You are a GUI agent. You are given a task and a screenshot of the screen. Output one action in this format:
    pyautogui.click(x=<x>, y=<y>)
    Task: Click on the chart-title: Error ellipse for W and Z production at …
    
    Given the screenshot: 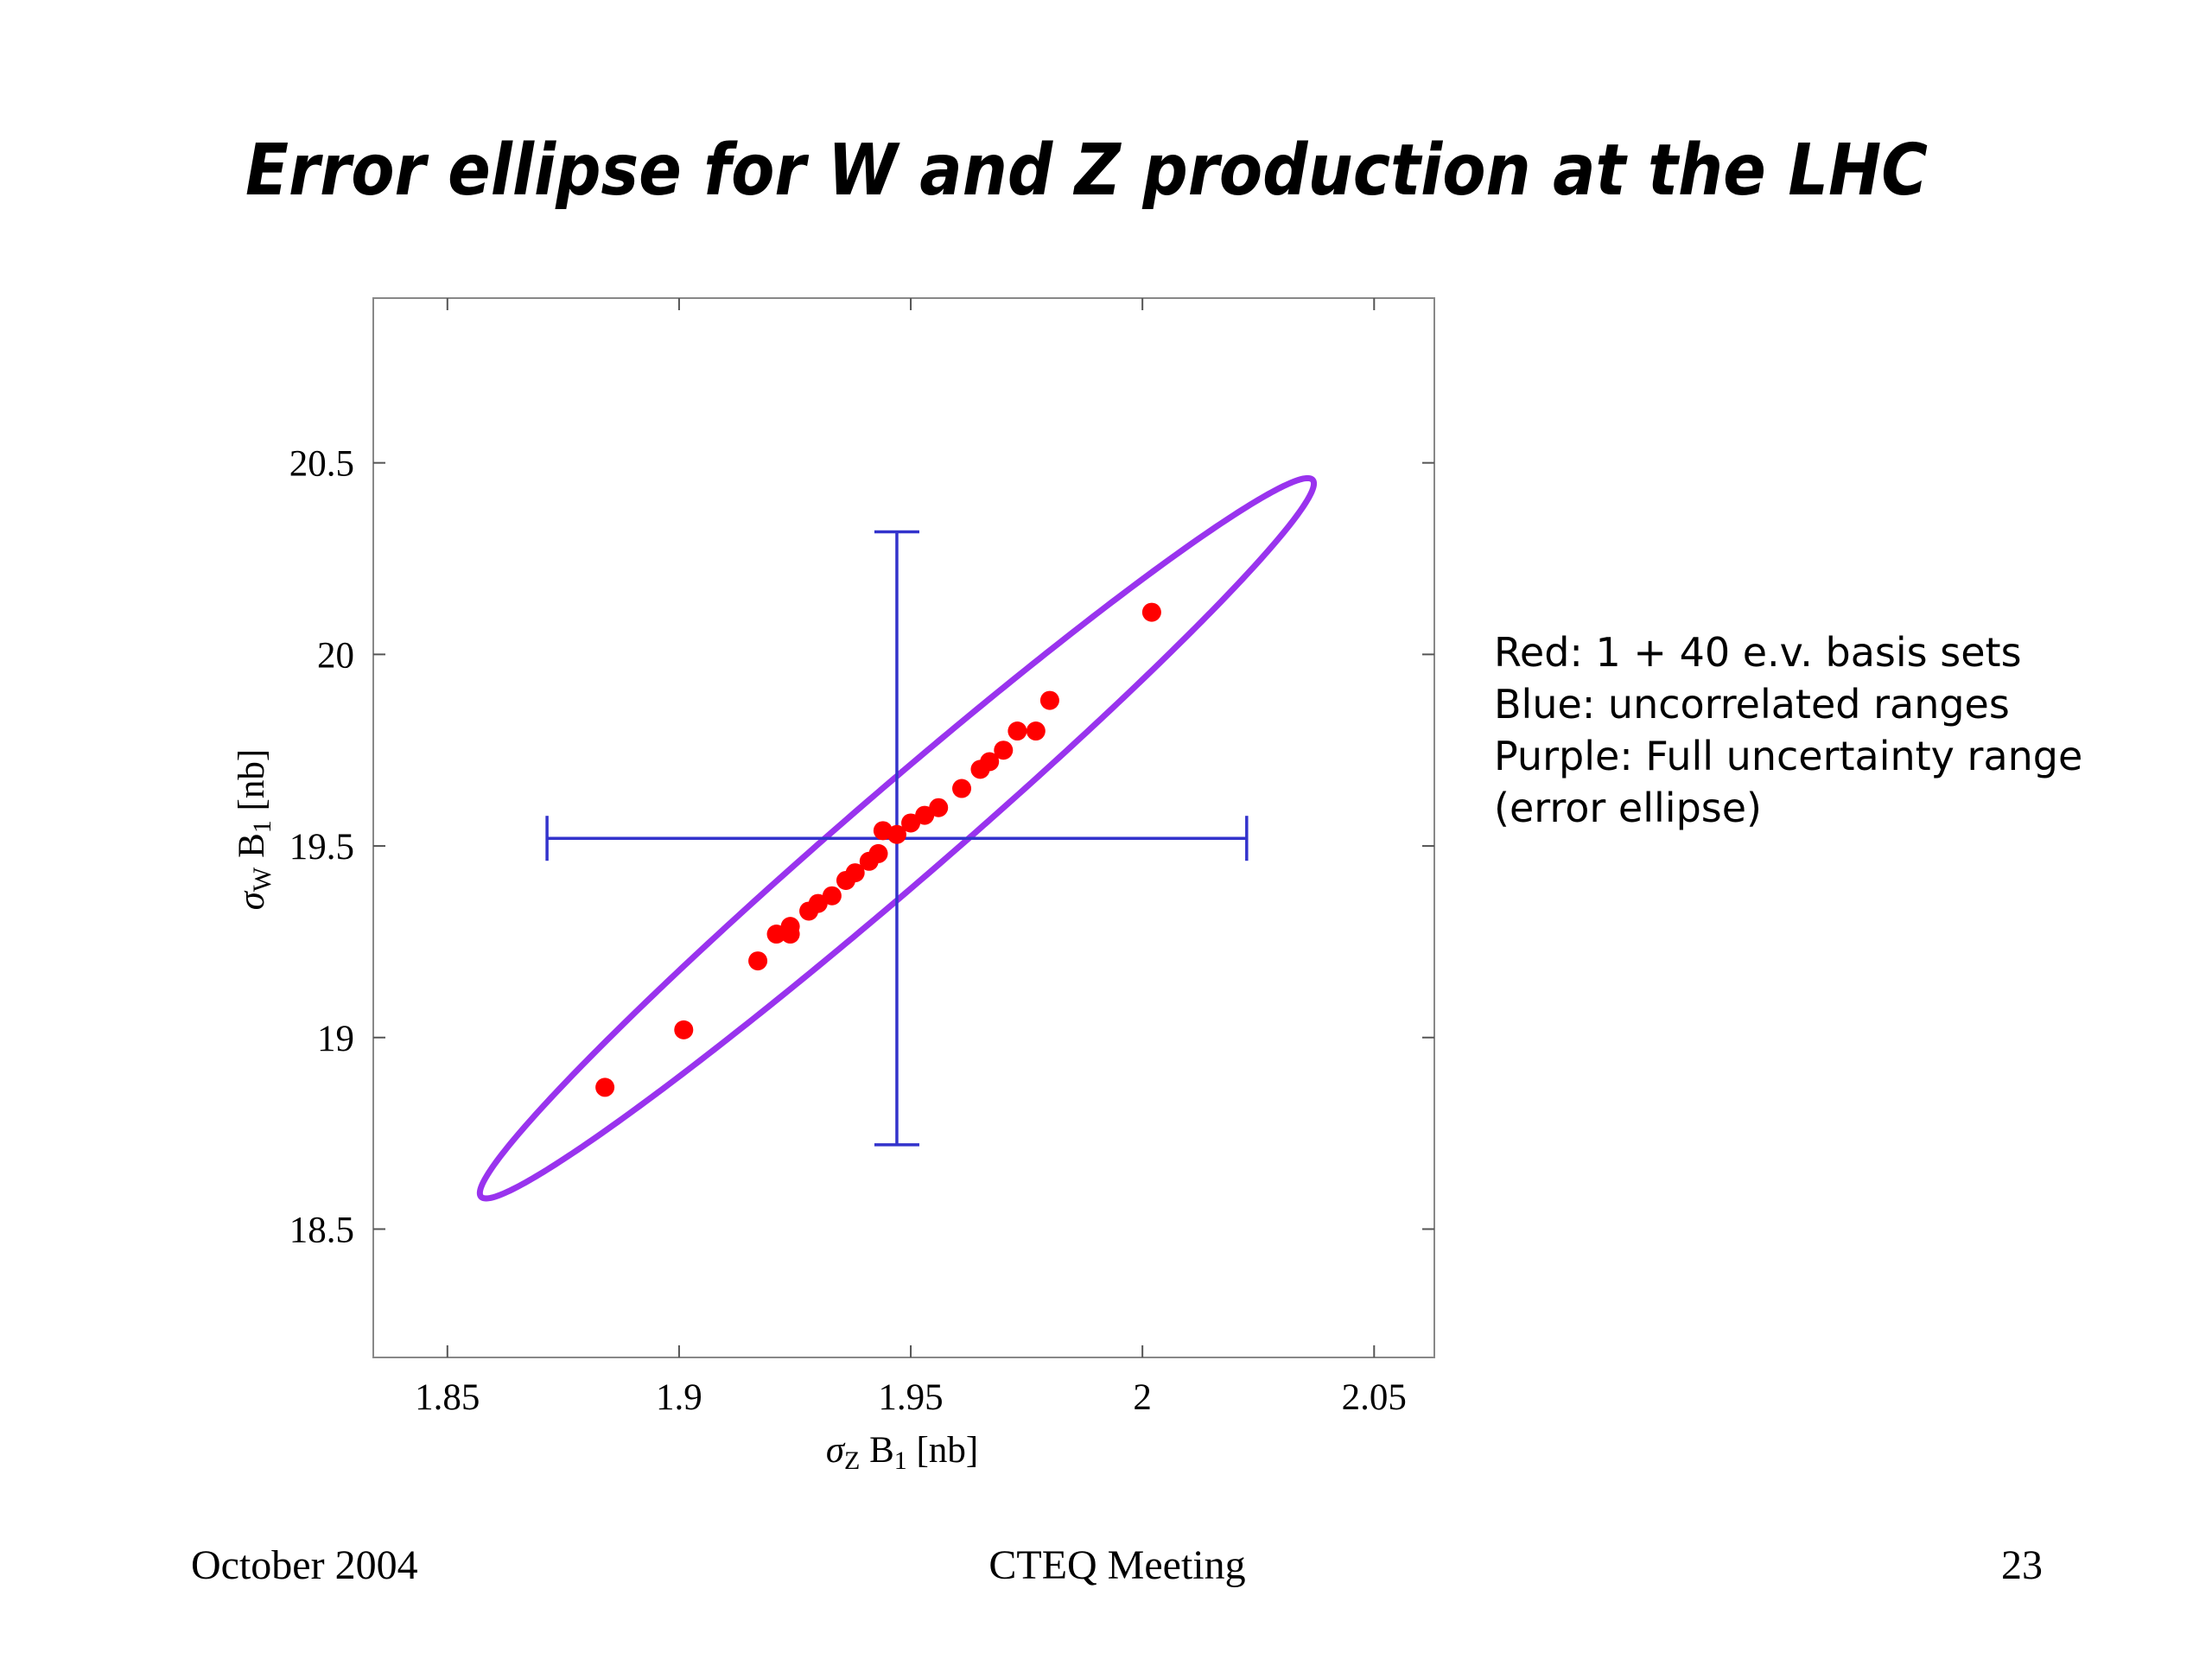 What is the action you would take?
    pyautogui.click(x=1086, y=171)
    